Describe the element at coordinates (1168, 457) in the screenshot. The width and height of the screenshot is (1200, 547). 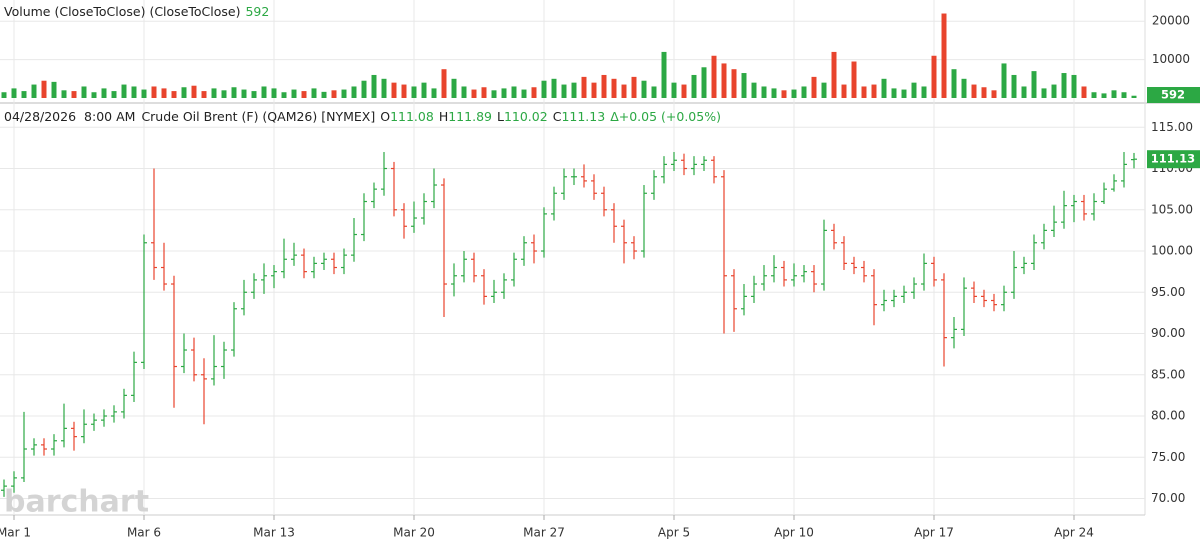
I see `y-tick-label: 75.00` at that location.